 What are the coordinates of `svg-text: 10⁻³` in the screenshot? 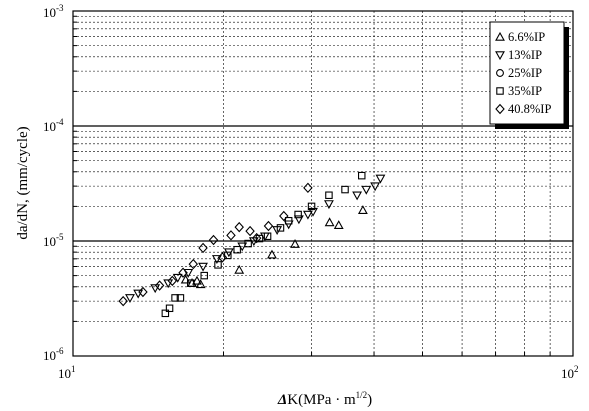 It's located at (53, 11).